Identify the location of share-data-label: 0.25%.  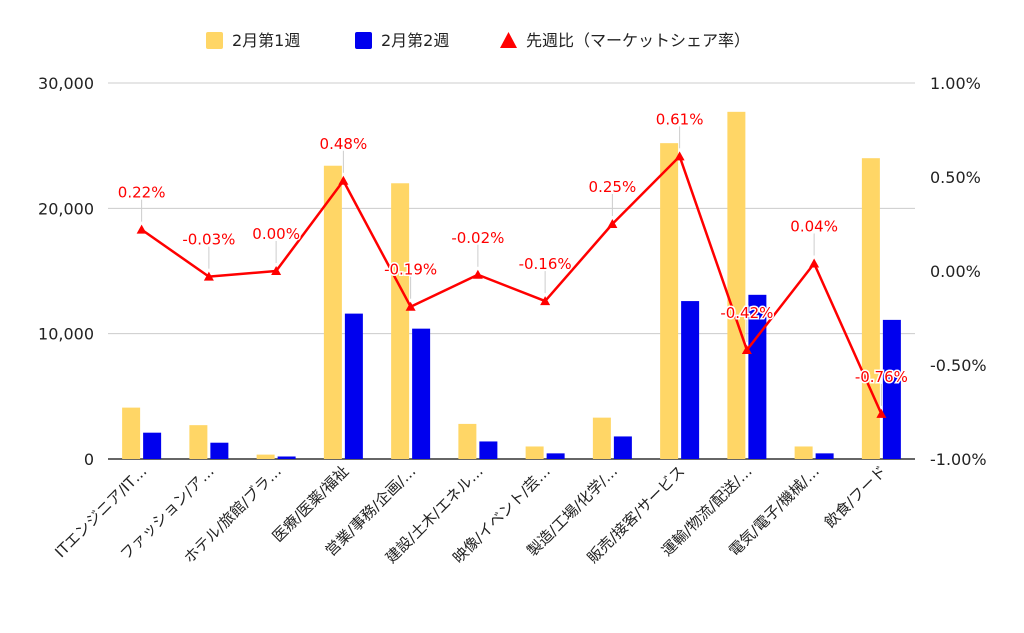
(613, 187).